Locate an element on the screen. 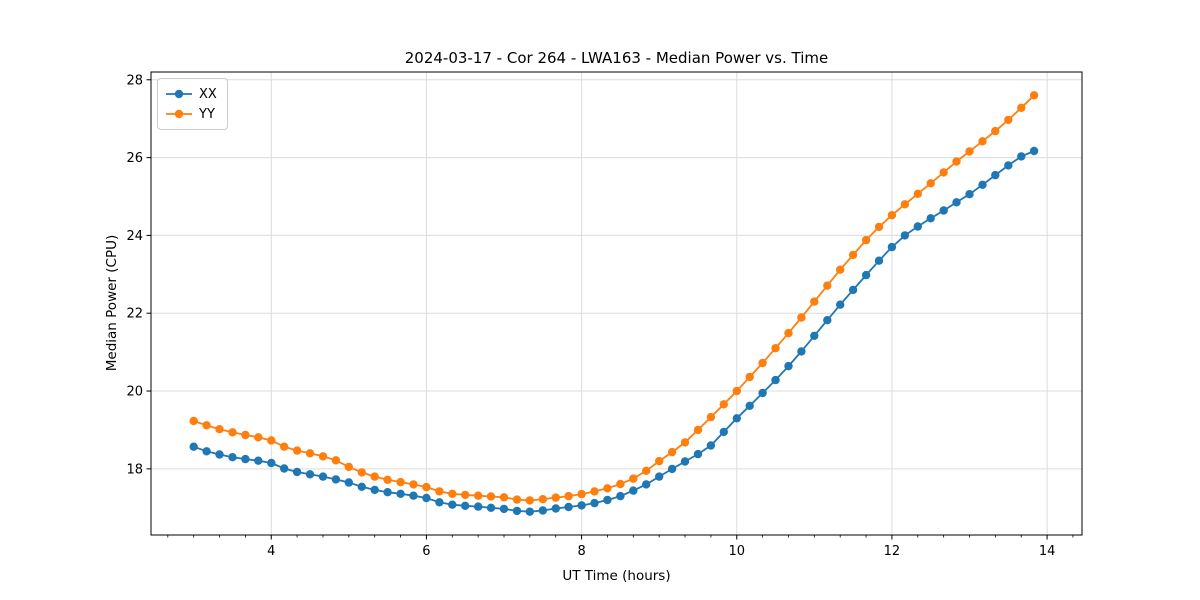 The image size is (1200, 600). x-tick-label: 6 is located at coordinates (426, 551).